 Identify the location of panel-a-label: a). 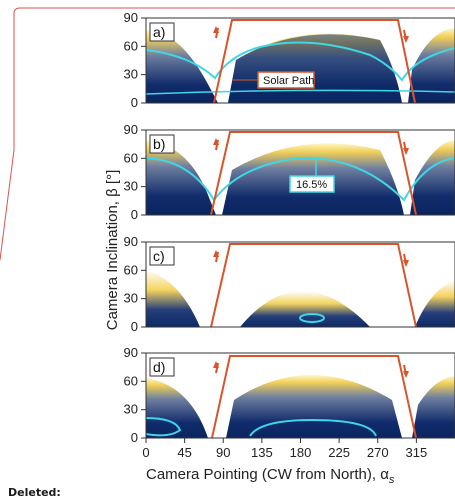
(159, 32).